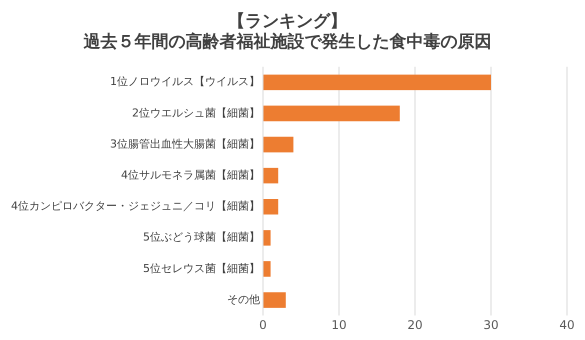 The image size is (585, 340). Describe the element at coordinates (415, 325) in the screenshot. I see `x-tick-label: 20` at that location.